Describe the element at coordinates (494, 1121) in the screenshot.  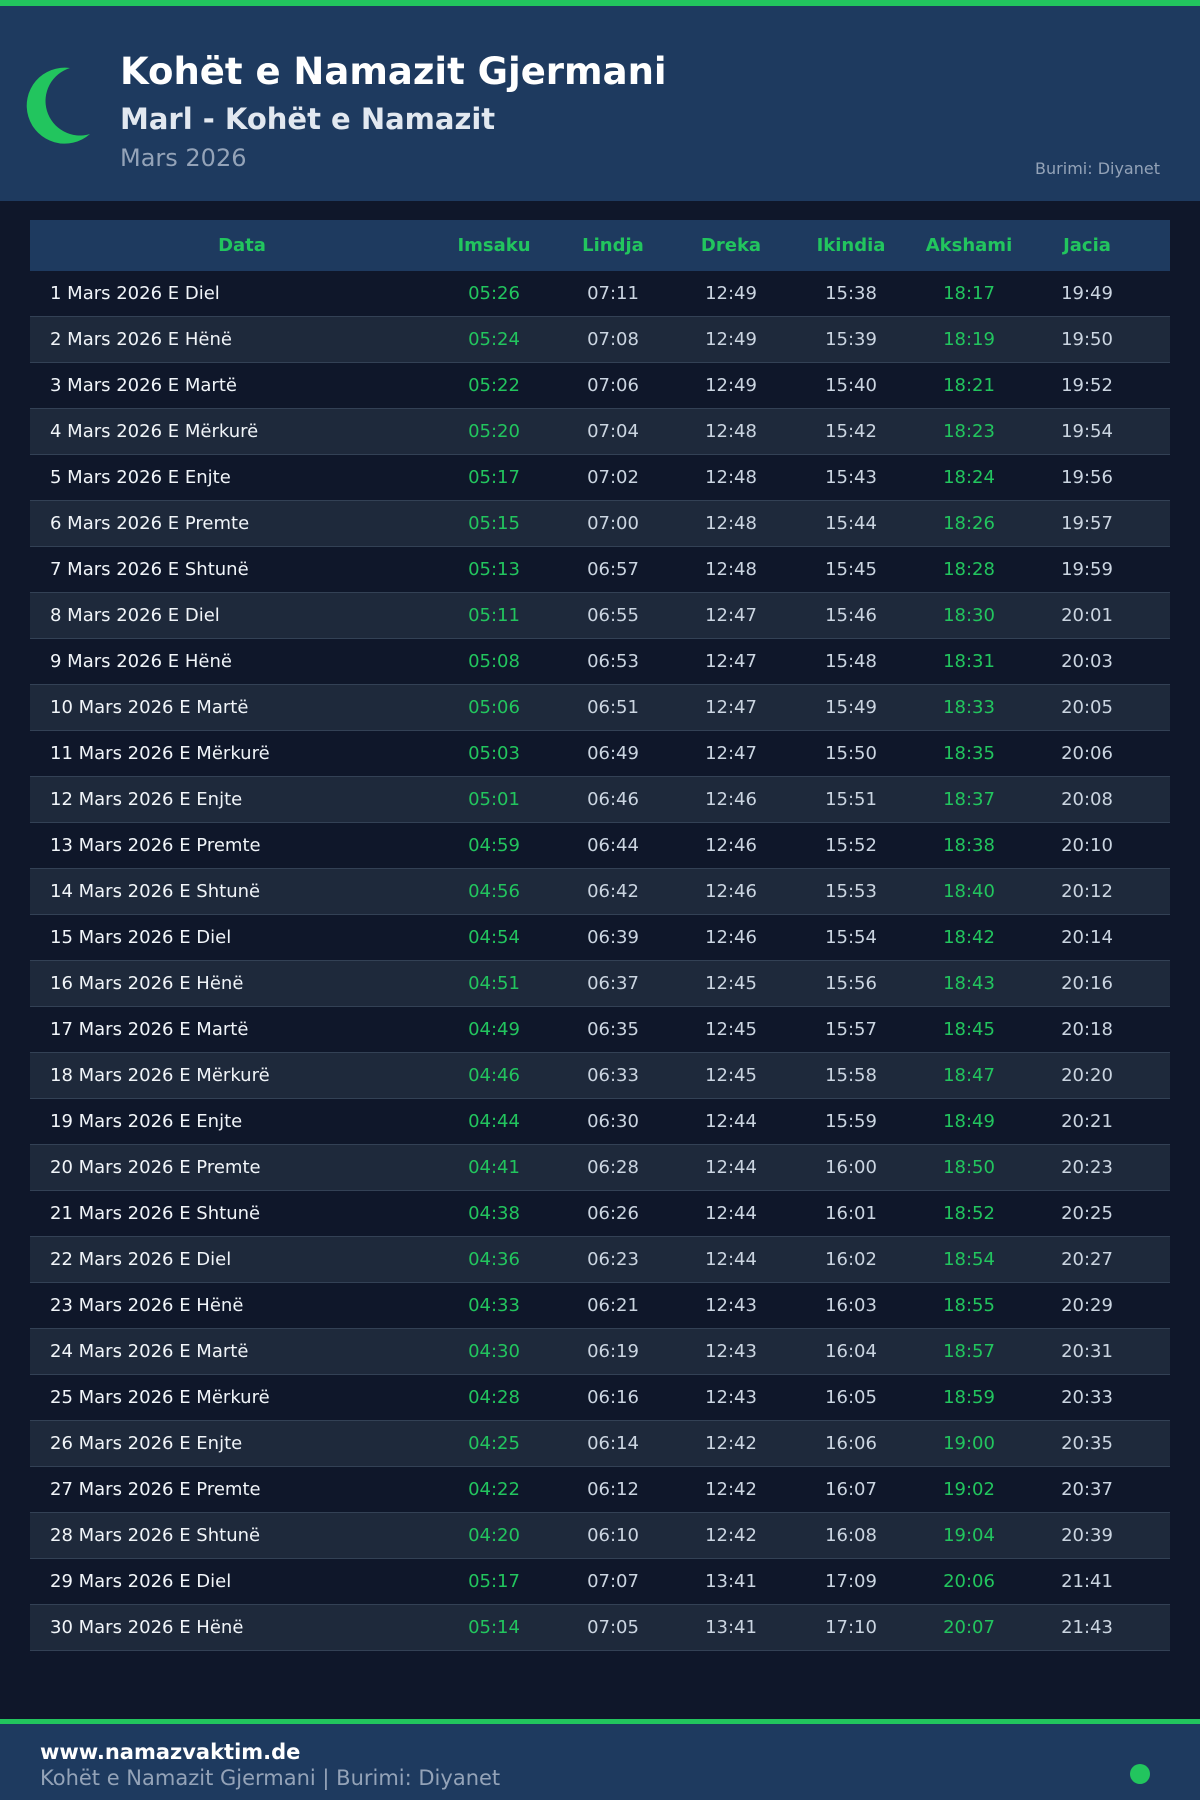
I see `cell-imsaku: 04:44` at that location.